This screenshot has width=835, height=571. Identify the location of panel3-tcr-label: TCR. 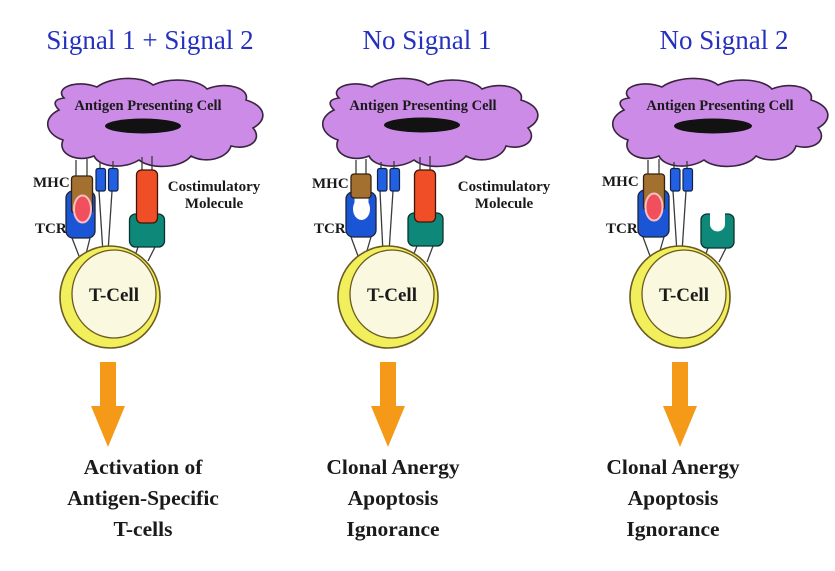
(622, 229).